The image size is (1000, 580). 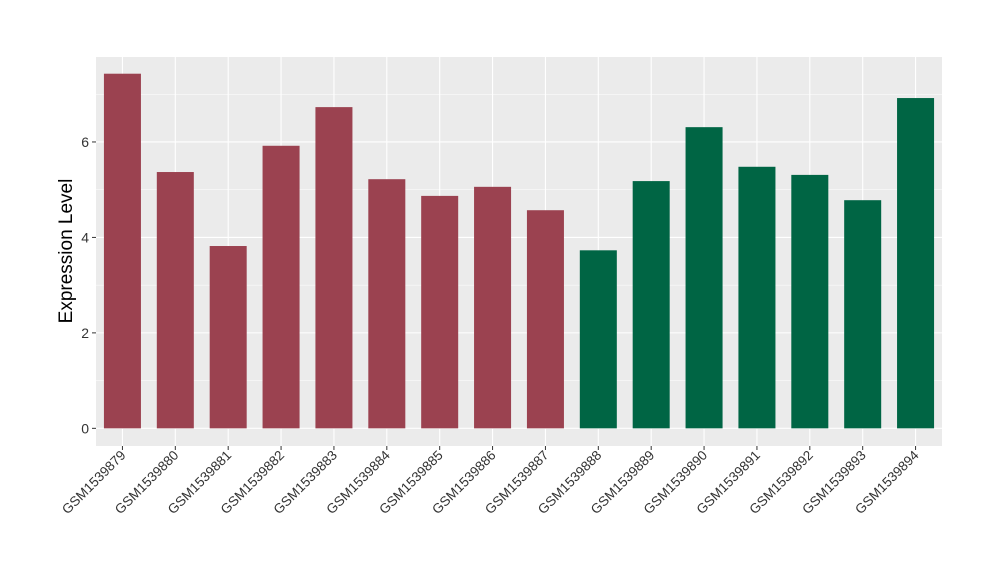 I want to click on y-tick-label: 4, so click(x=85, y=237).